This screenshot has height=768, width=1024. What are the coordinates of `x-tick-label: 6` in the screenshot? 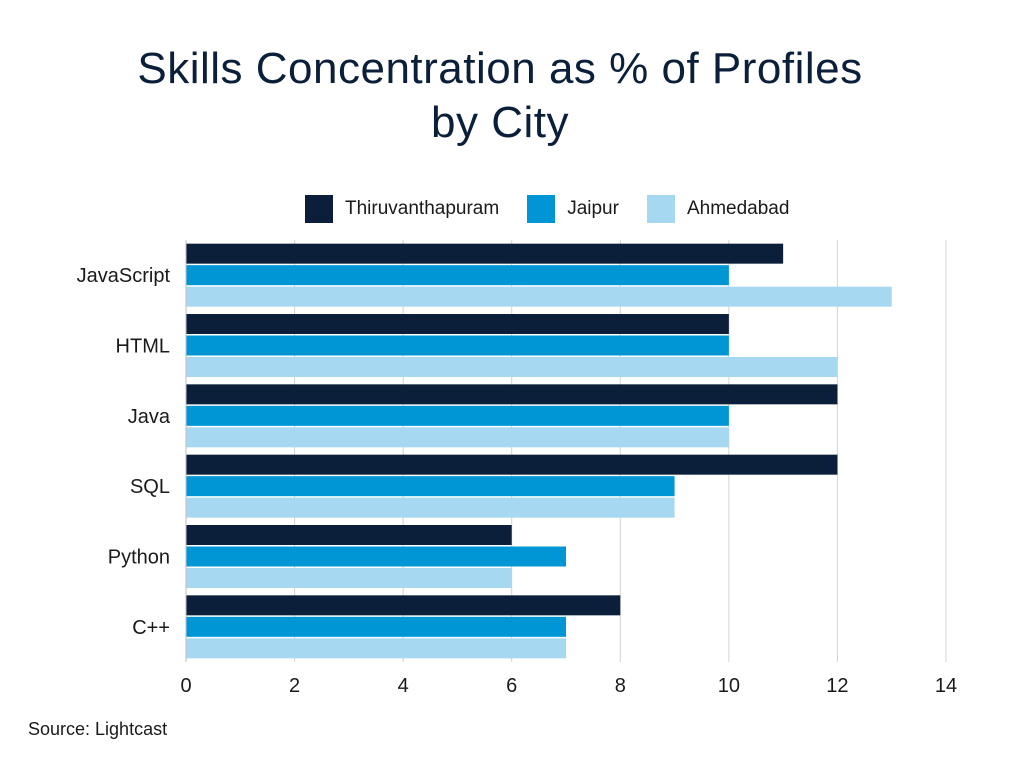 It's located at (511, 686).